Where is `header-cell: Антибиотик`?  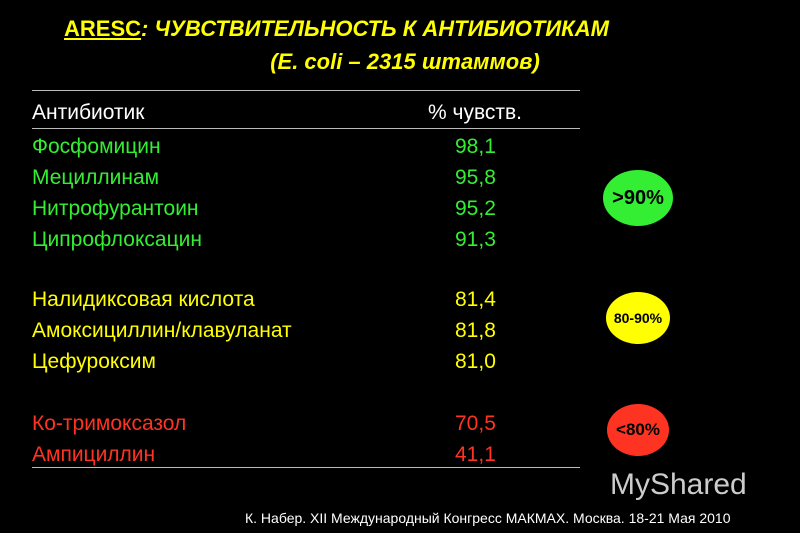 header-cell: Антибиотик is located at coordinates (88, 112).